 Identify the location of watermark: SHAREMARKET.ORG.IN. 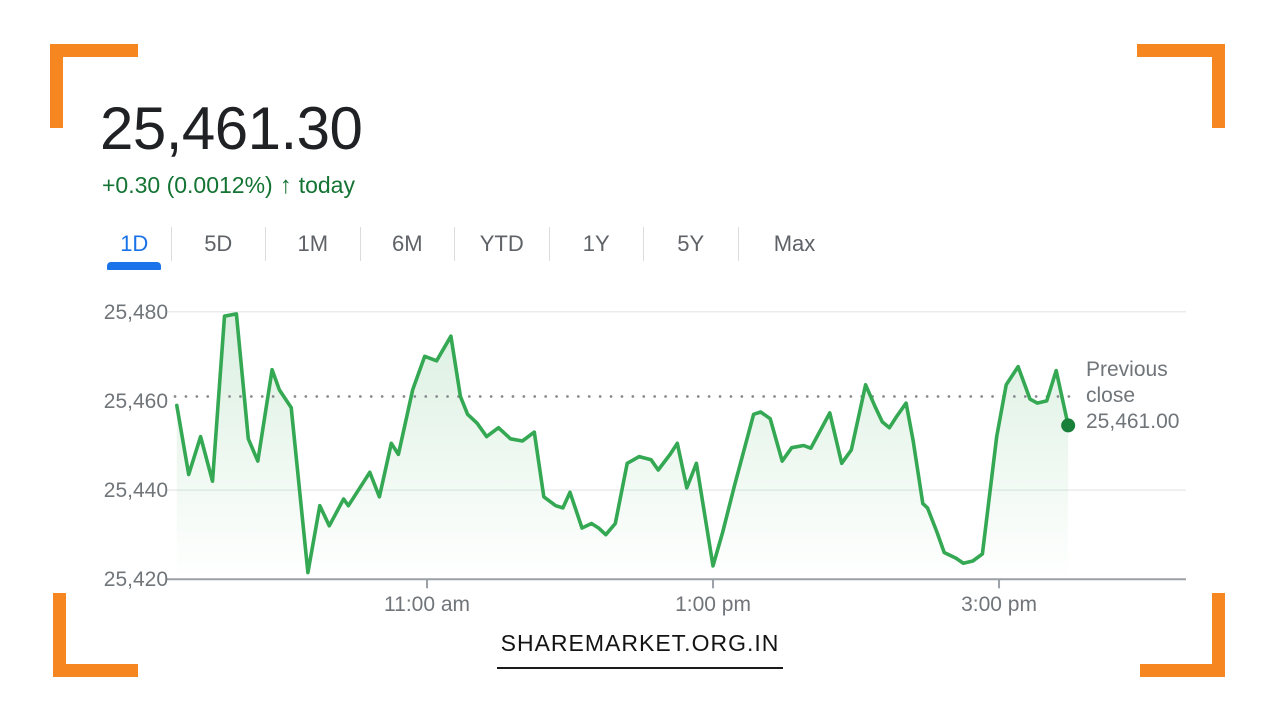
(640, 649).